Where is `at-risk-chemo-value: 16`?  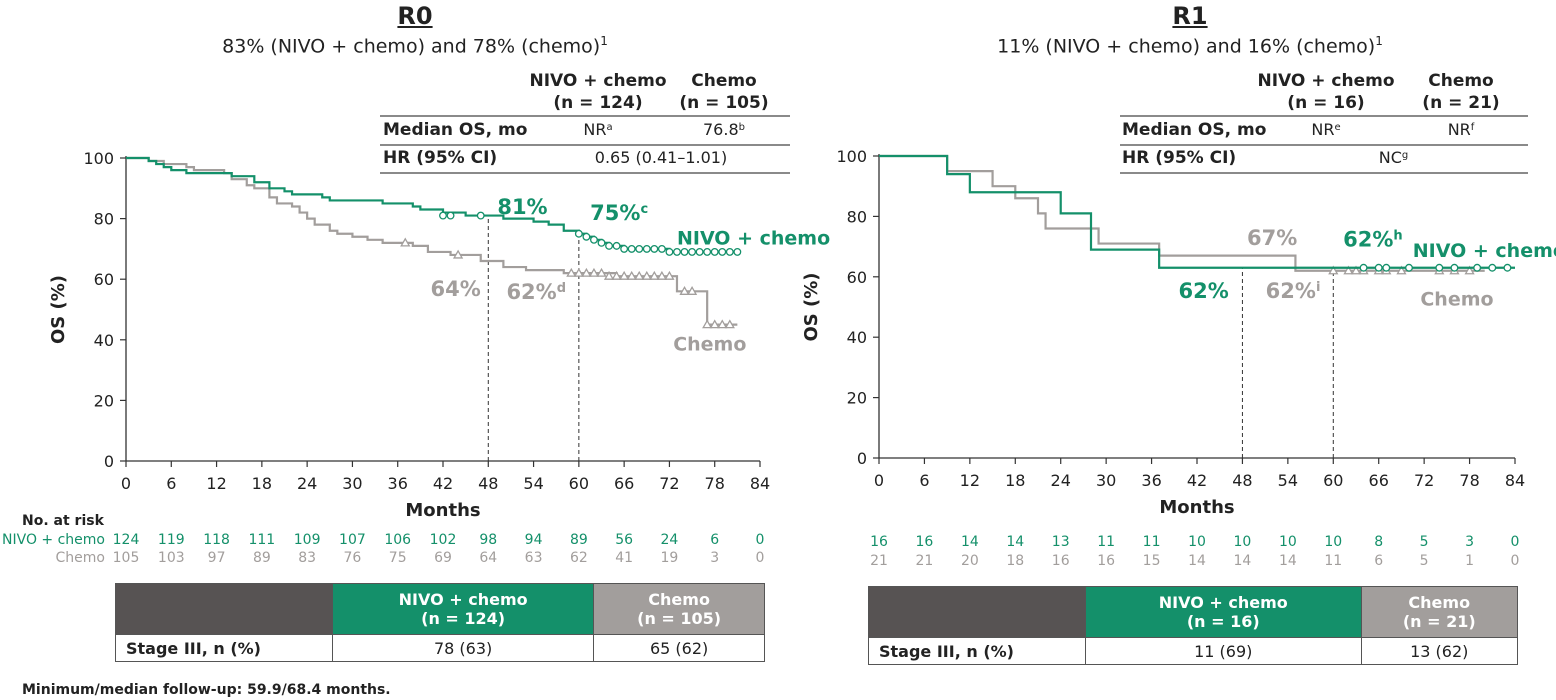 at-risk-chemo-value: 16 is located at coordinates (1106, 561).